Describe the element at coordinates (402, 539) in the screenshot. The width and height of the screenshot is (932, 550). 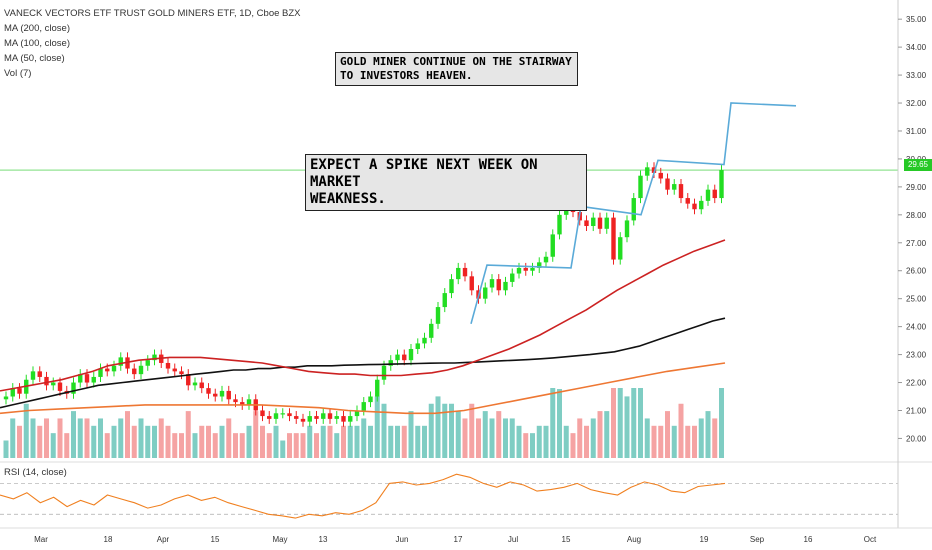
I see `time-tick-label: Jun` at that location.